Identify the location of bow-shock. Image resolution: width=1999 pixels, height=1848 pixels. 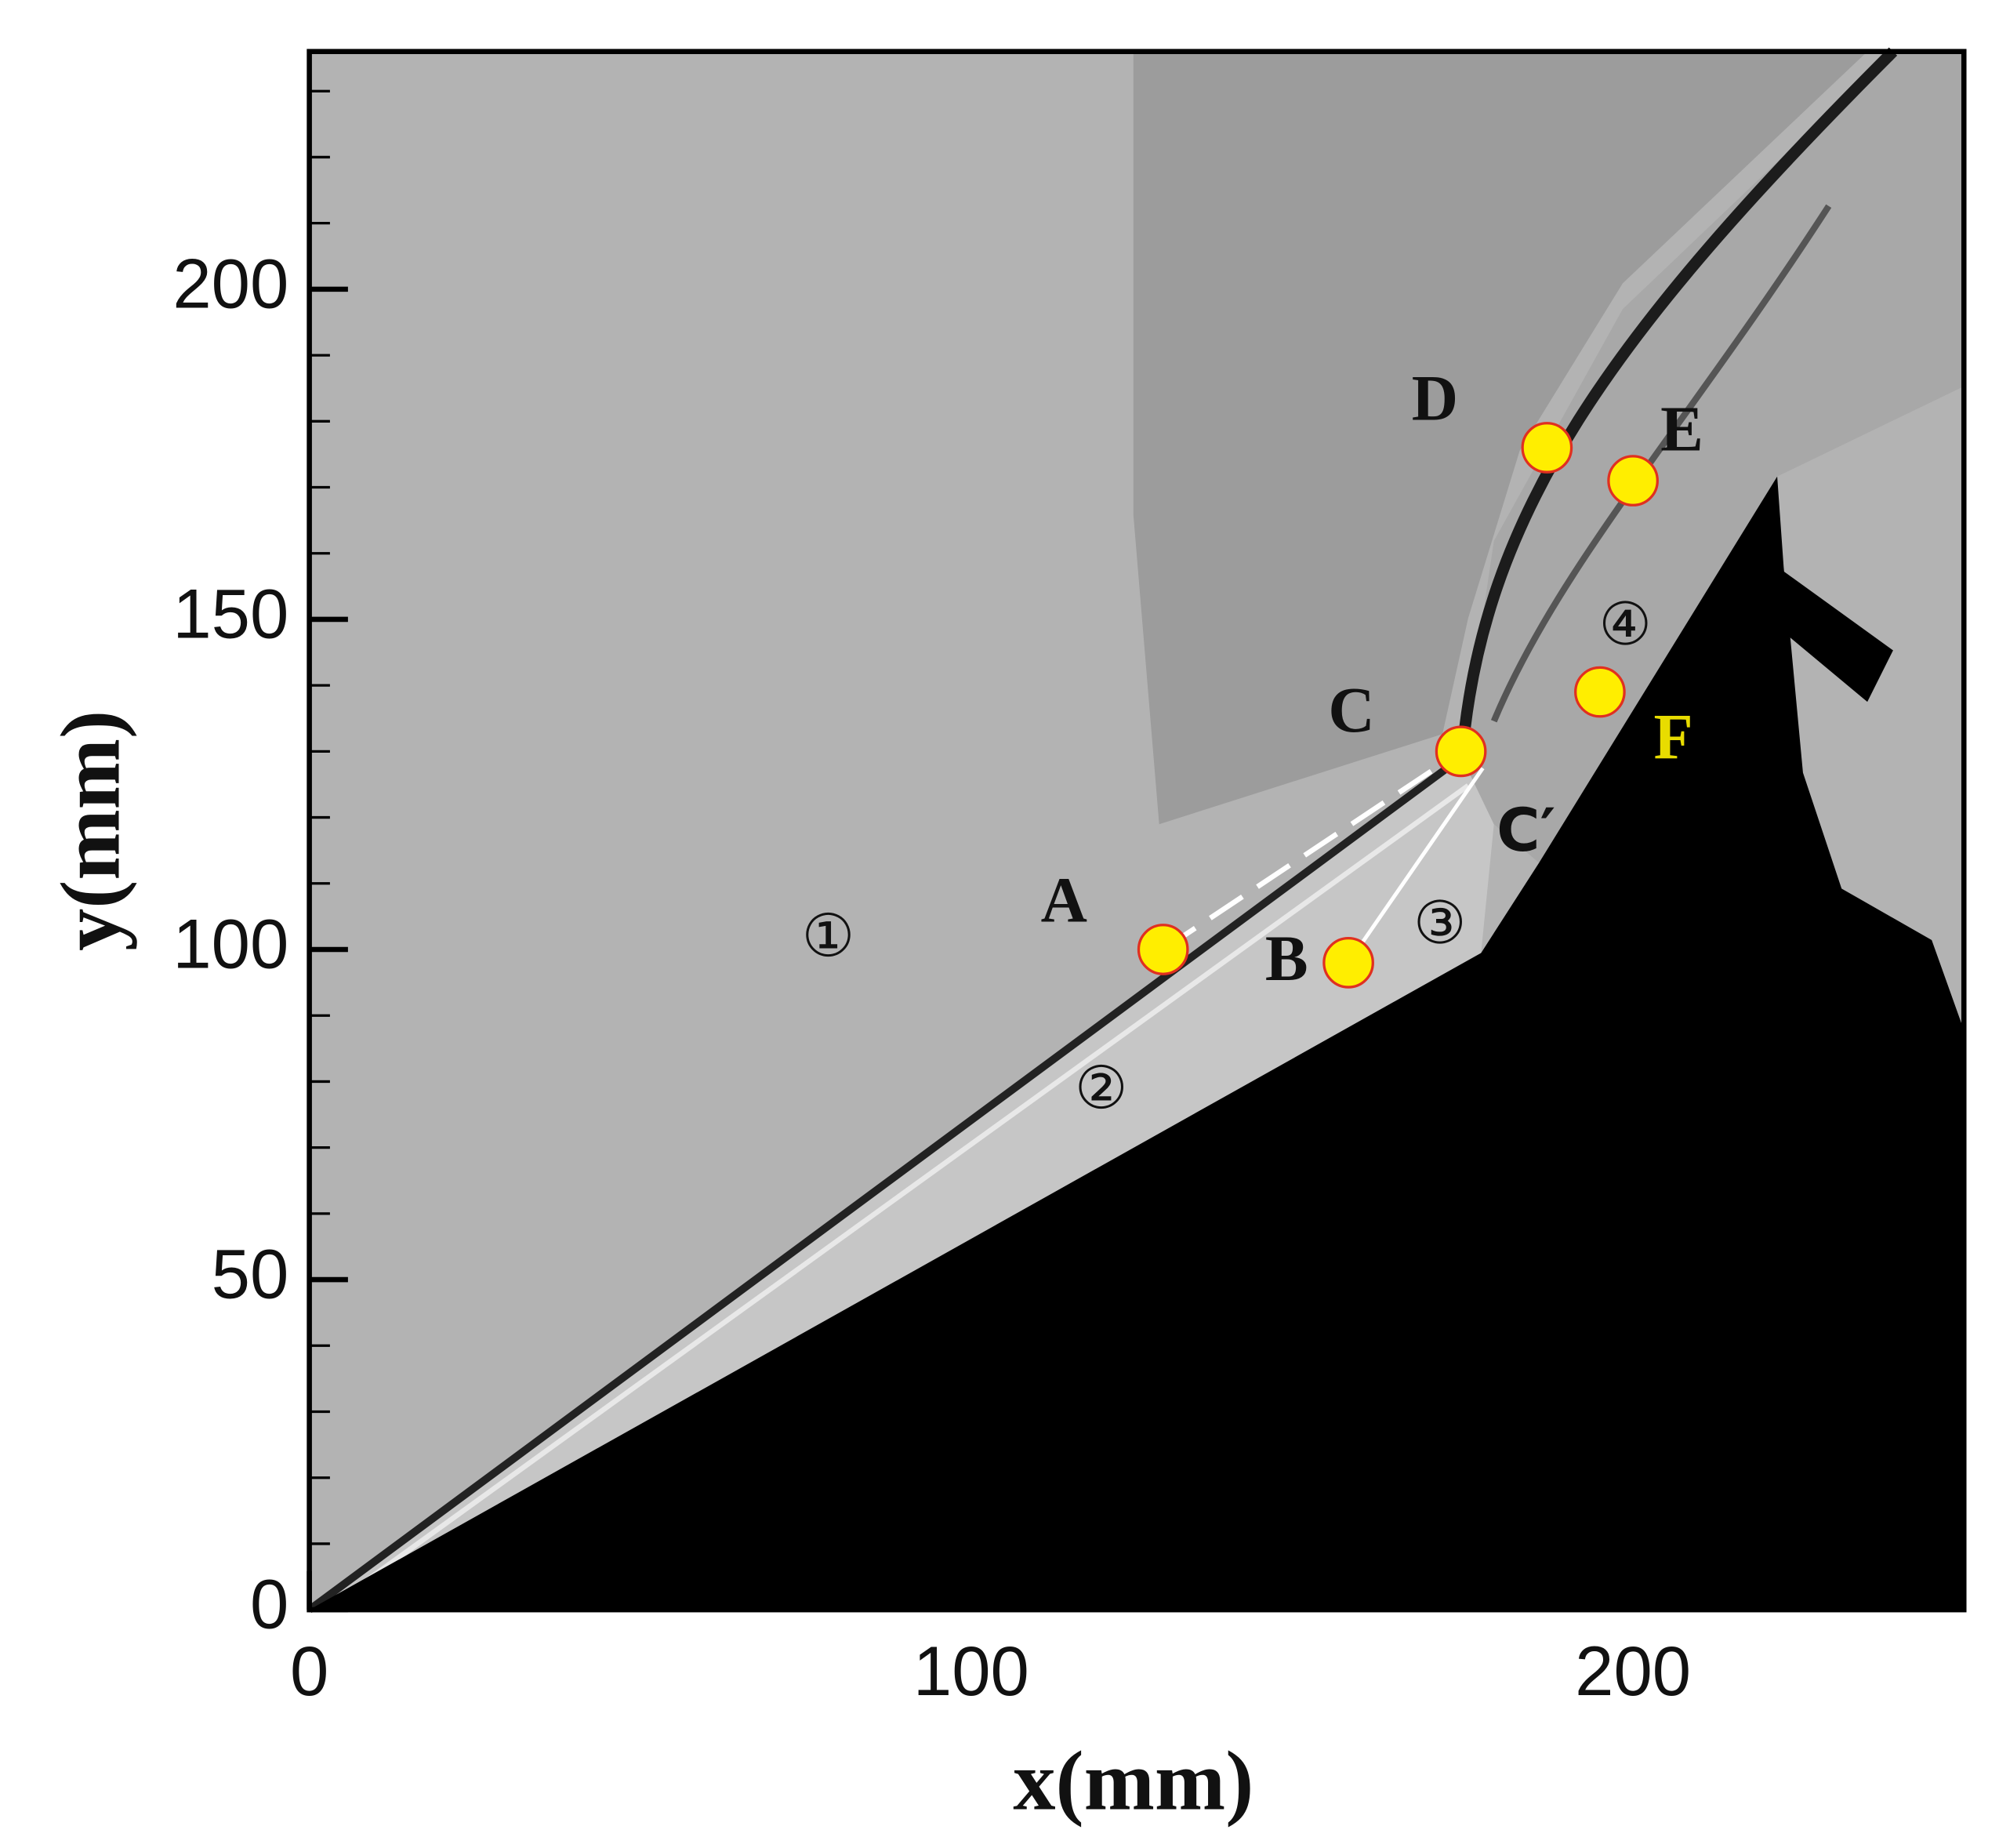
(1677, 404).